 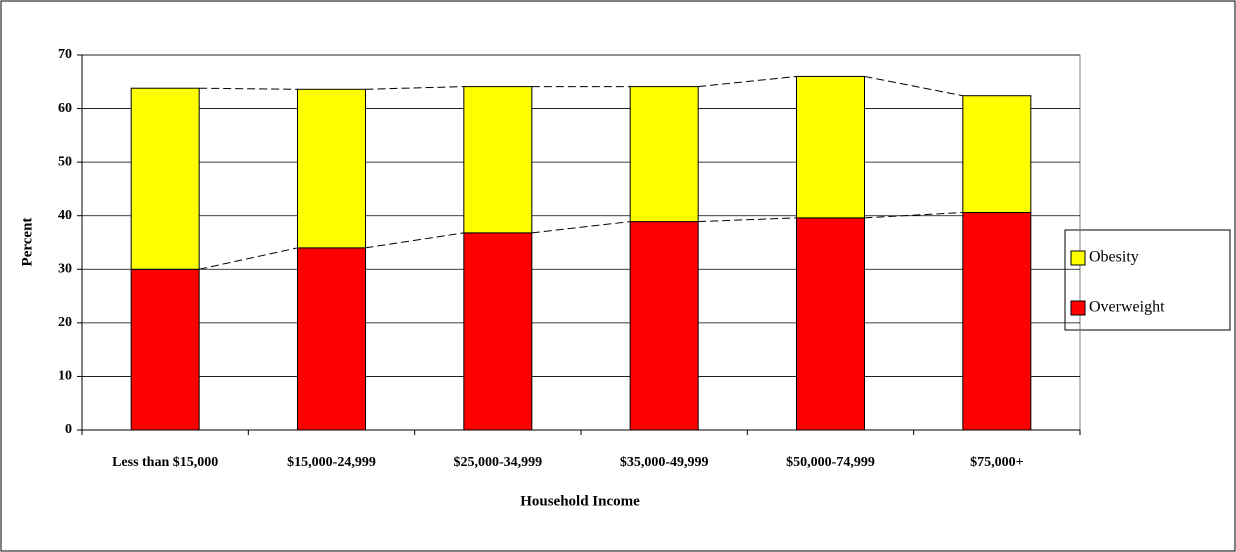 What do you see at coordinates (997, 462) in the screenshot?
I see `x-tick-label: $75,000+` at bounding box center [997, 462].